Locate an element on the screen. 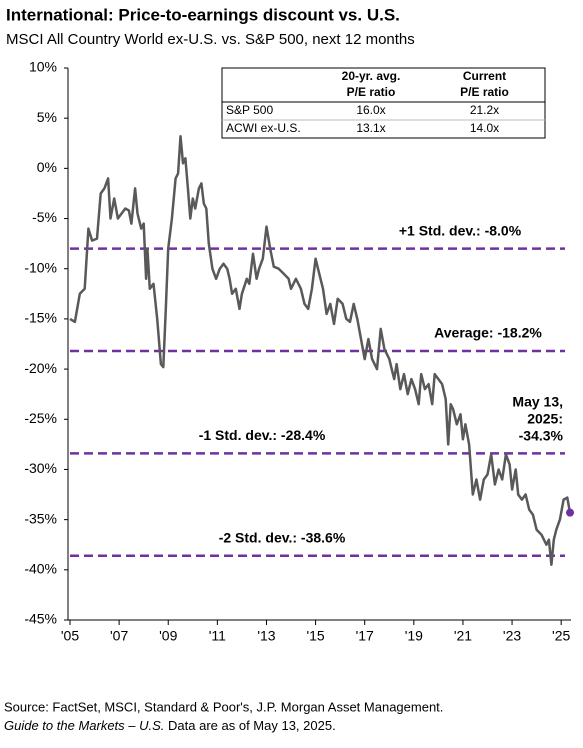 Image resolution: width=583 pixels, height=748 pixels. y-tick-label: 0% is located at coordinates (47, 167).